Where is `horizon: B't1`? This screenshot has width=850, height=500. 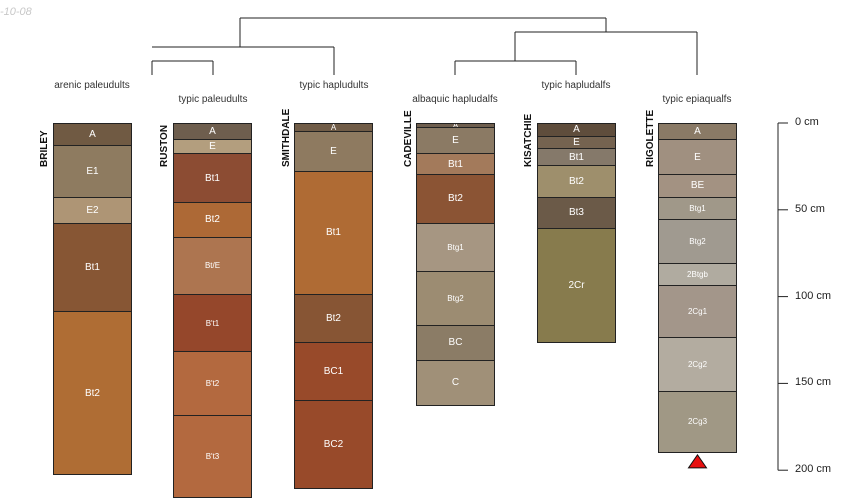
horizon: B't1 is located at coordinates (212, 323).